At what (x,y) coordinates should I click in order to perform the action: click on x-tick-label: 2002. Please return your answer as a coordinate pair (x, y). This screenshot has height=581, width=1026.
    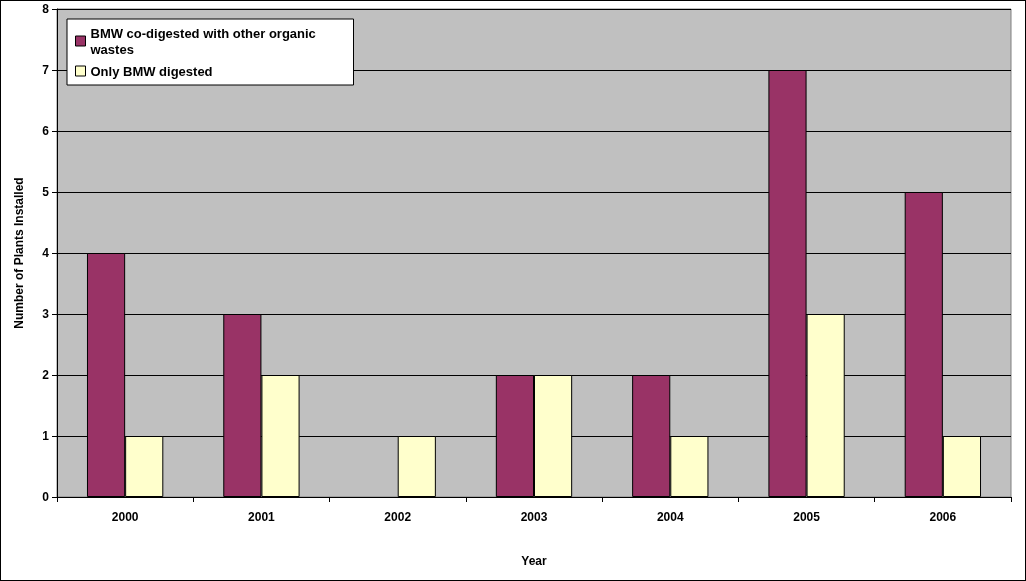
    Looking at the image, I should click on (398, 517).